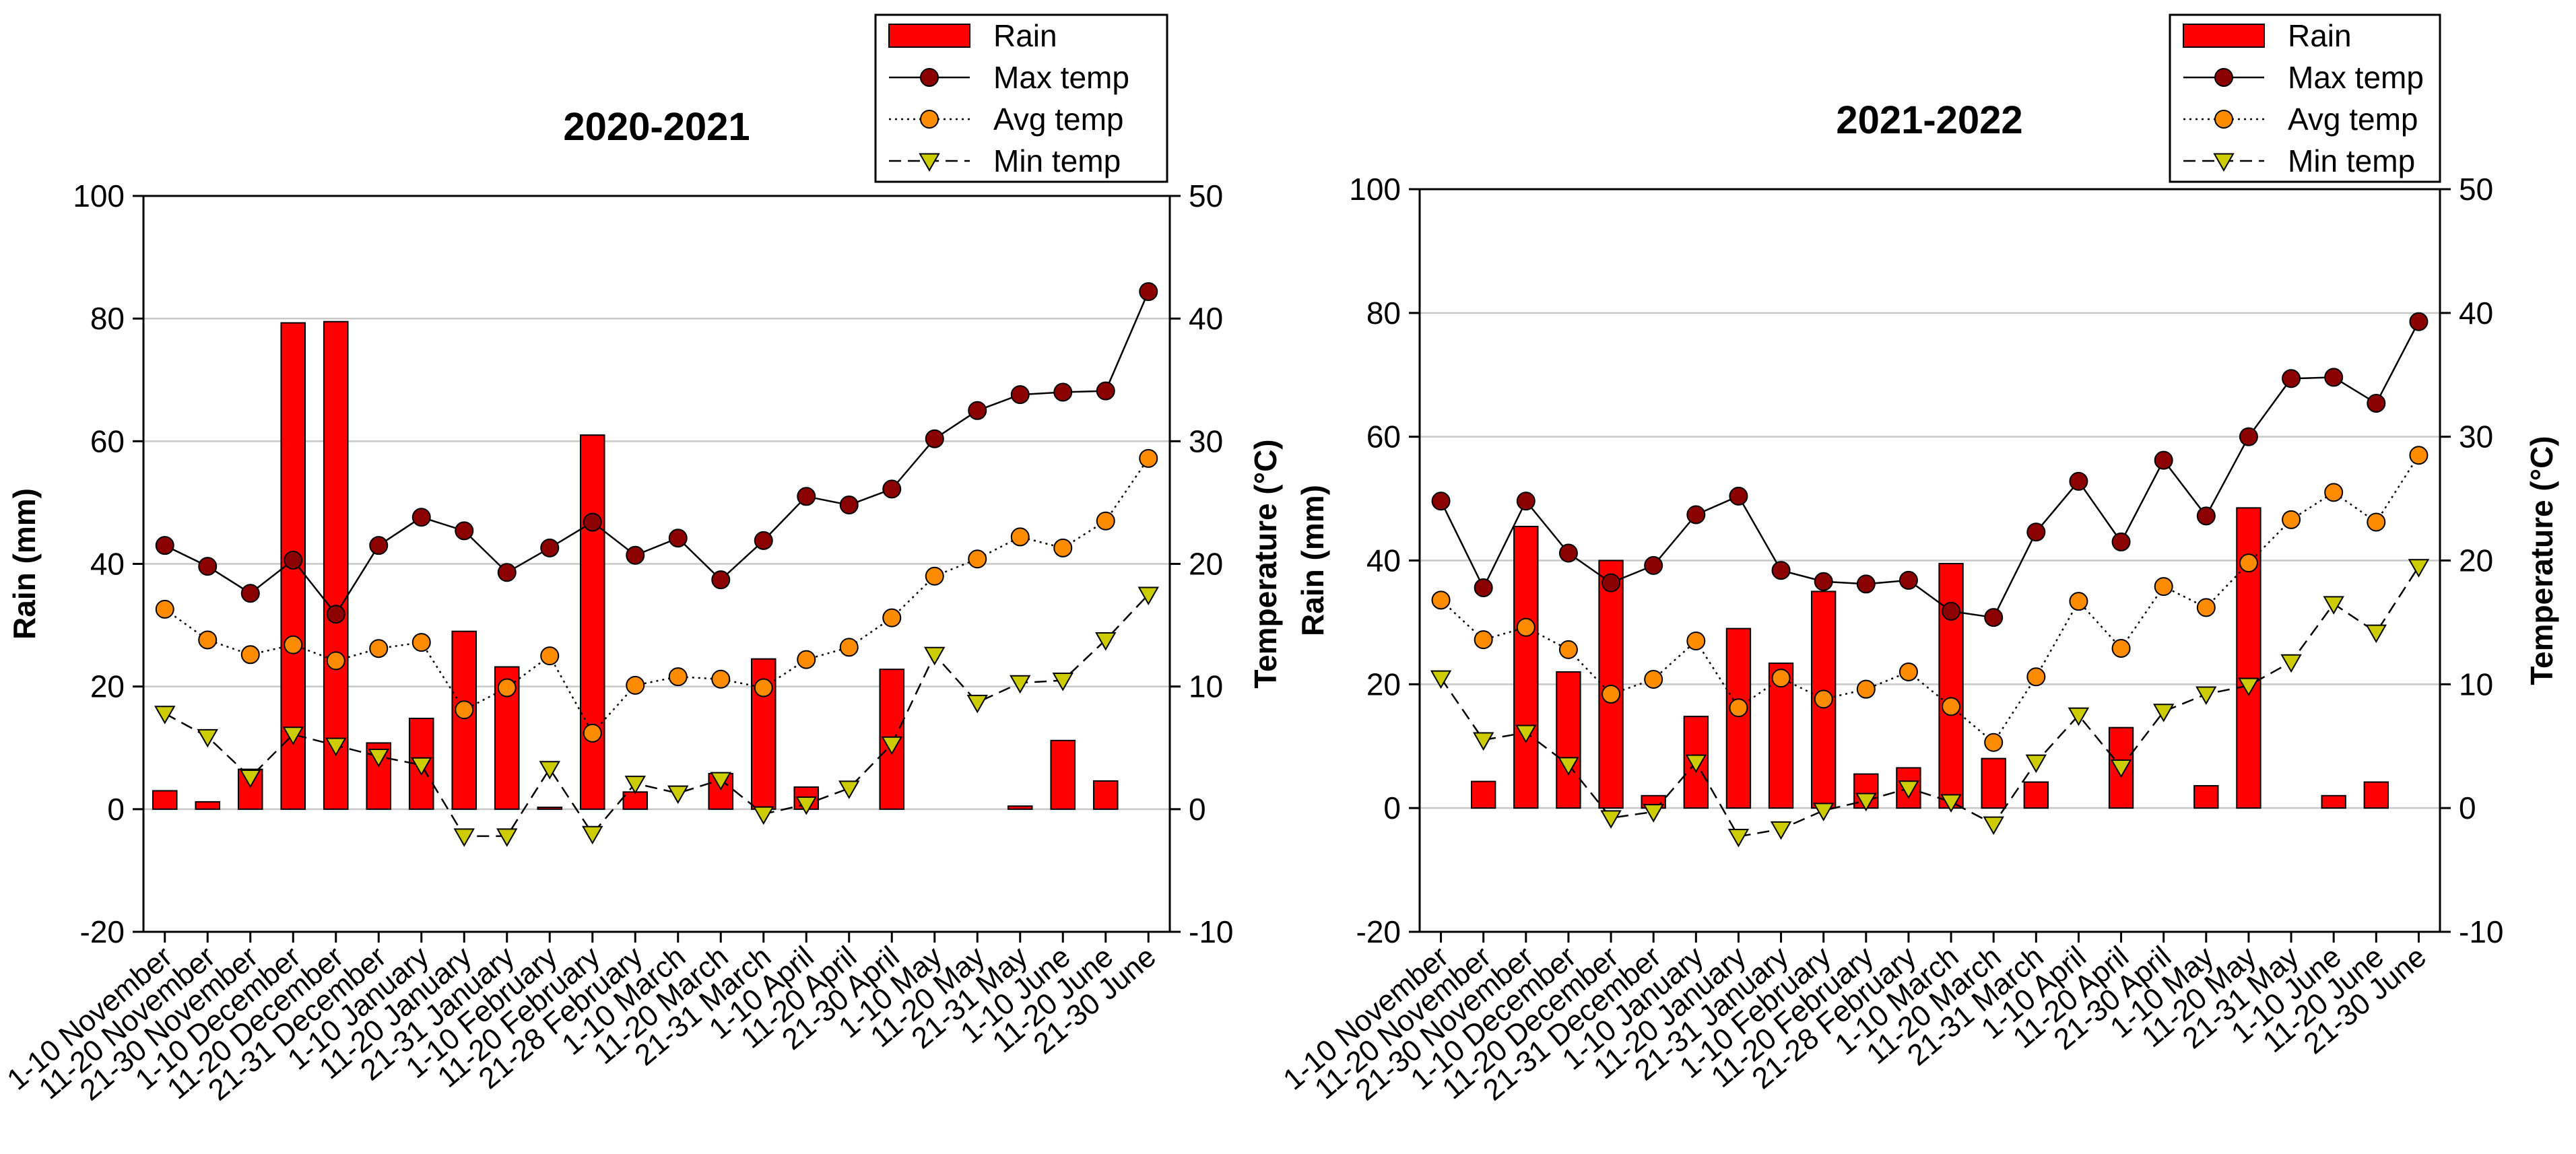 Image resolution: width=2576 pixels, height=1154 pixels. Describe the element at coordinates (2476, 189) in the screenshot. I see `right-tick-label: 50` at that location.